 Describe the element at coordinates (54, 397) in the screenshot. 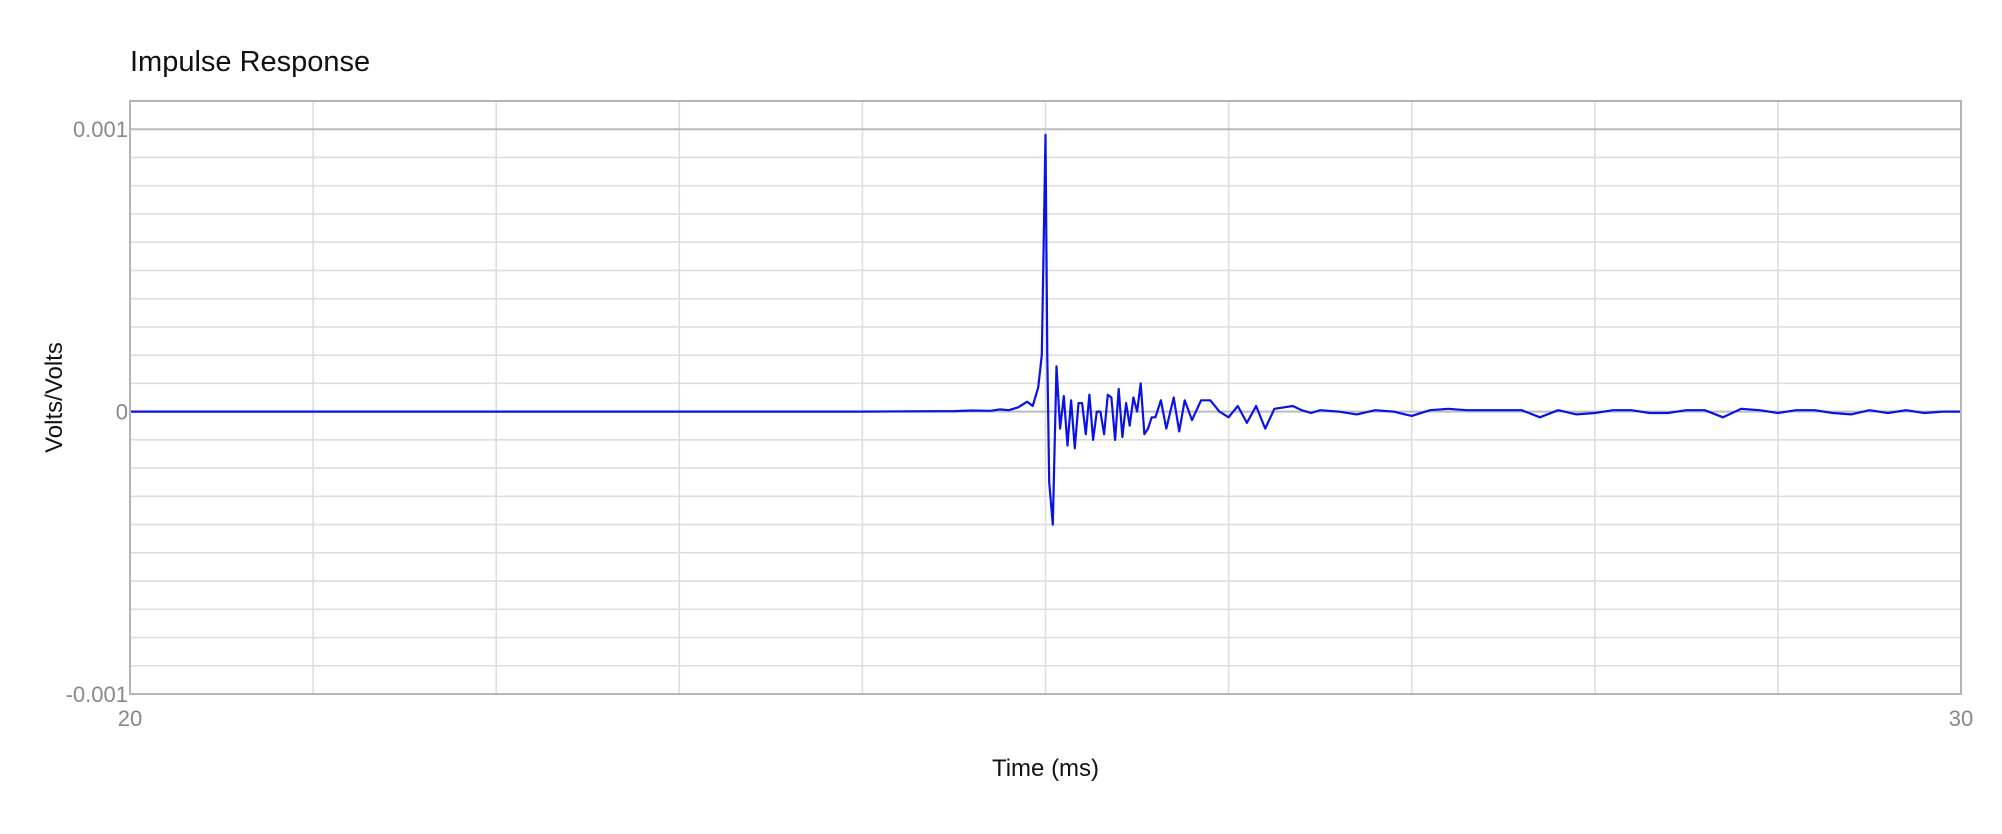

I see `y-axis-label: Volts/Volts` at that location.